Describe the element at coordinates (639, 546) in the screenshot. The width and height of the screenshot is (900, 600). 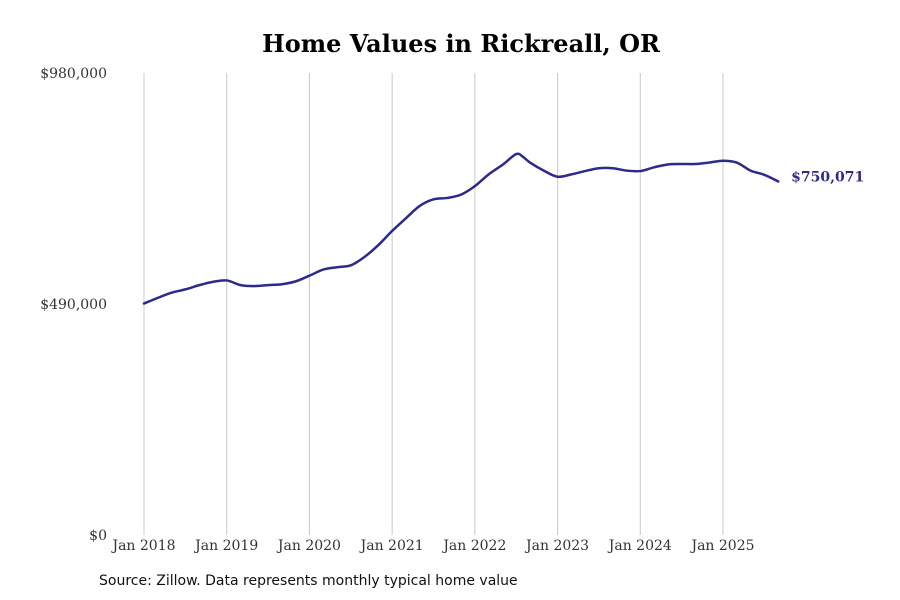
I see `x-tick-label: Jan 2024` at that location.